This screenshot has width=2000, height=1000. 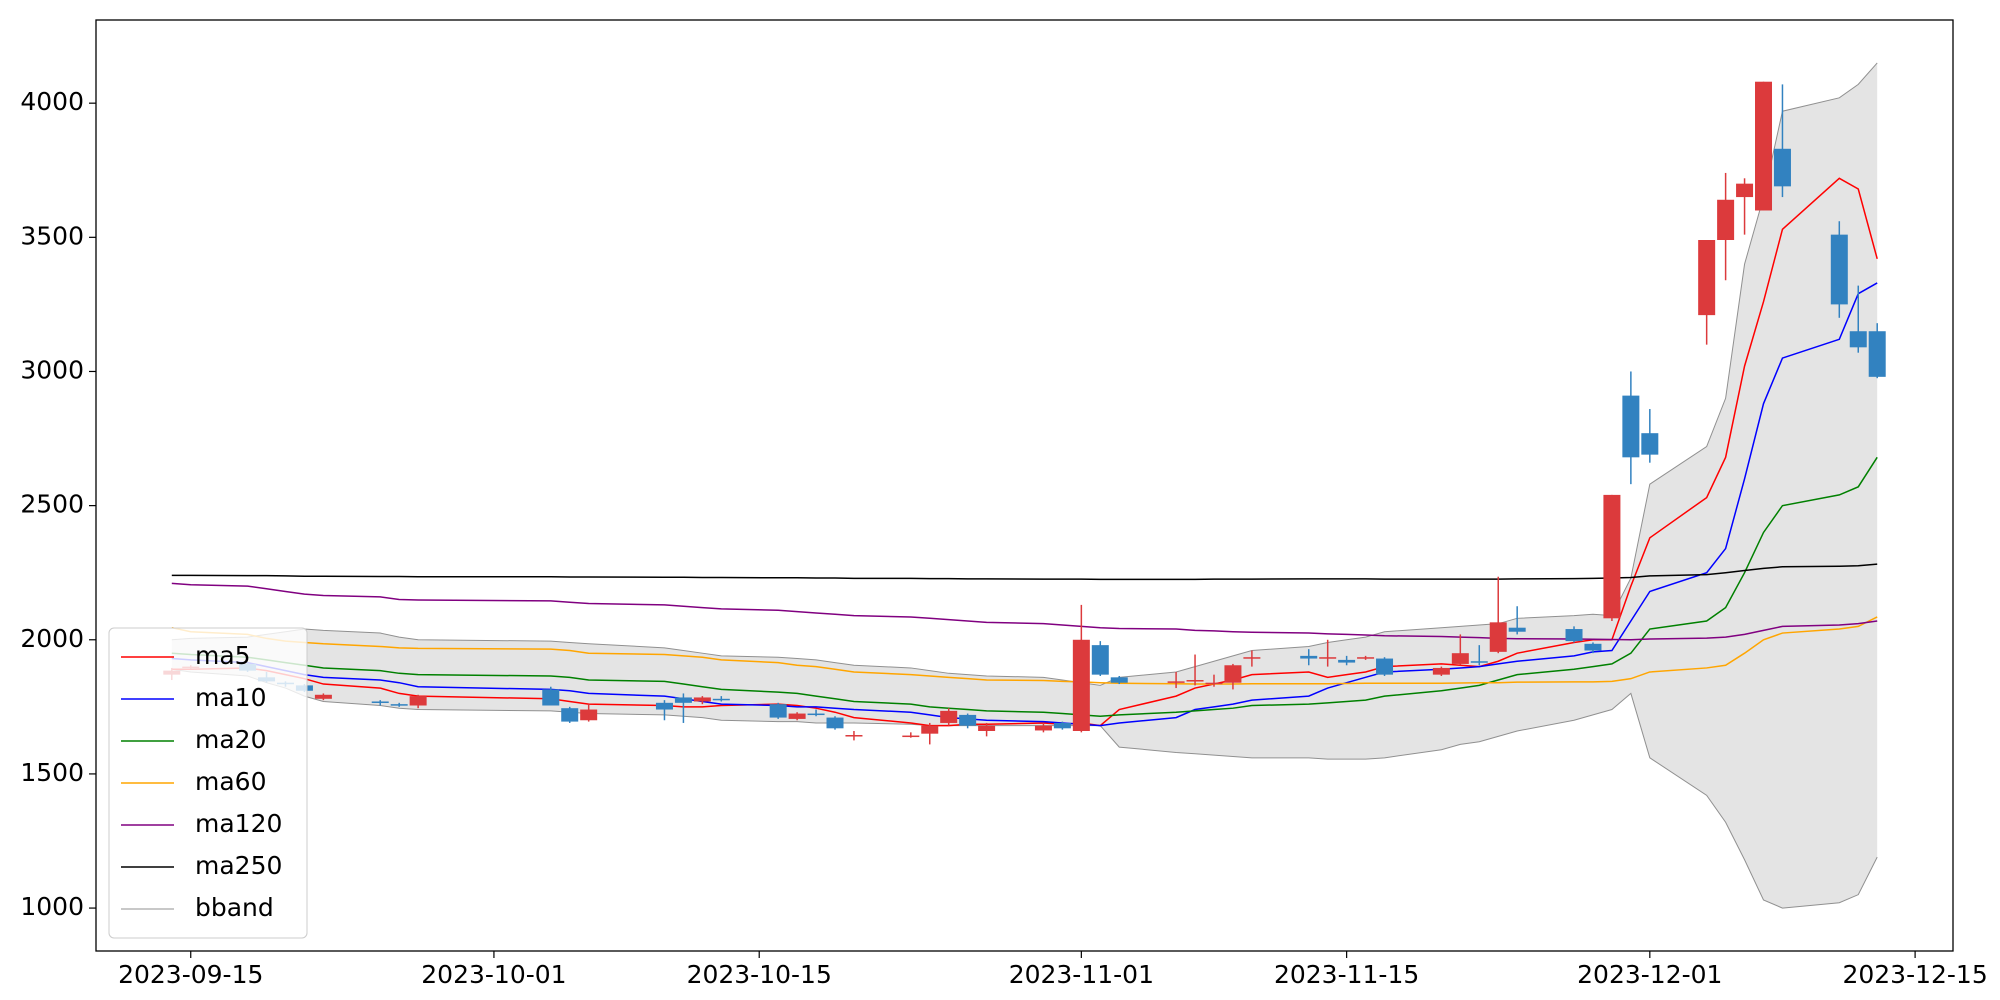 I want to click on x-tick-label: 2023-12-01, so click(x=1649, y=974).